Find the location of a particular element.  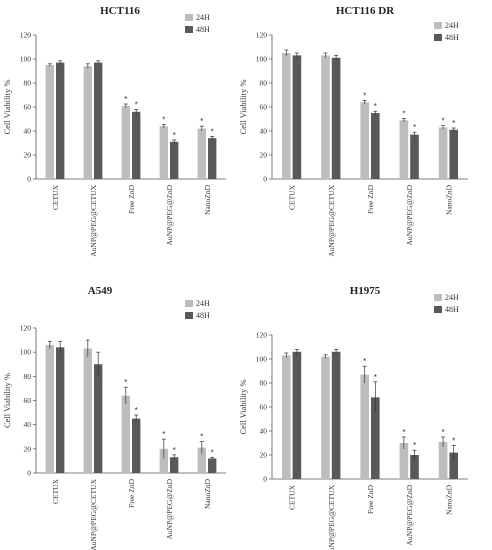

y-tick-label: 20 is located at coordinates (28, 155).